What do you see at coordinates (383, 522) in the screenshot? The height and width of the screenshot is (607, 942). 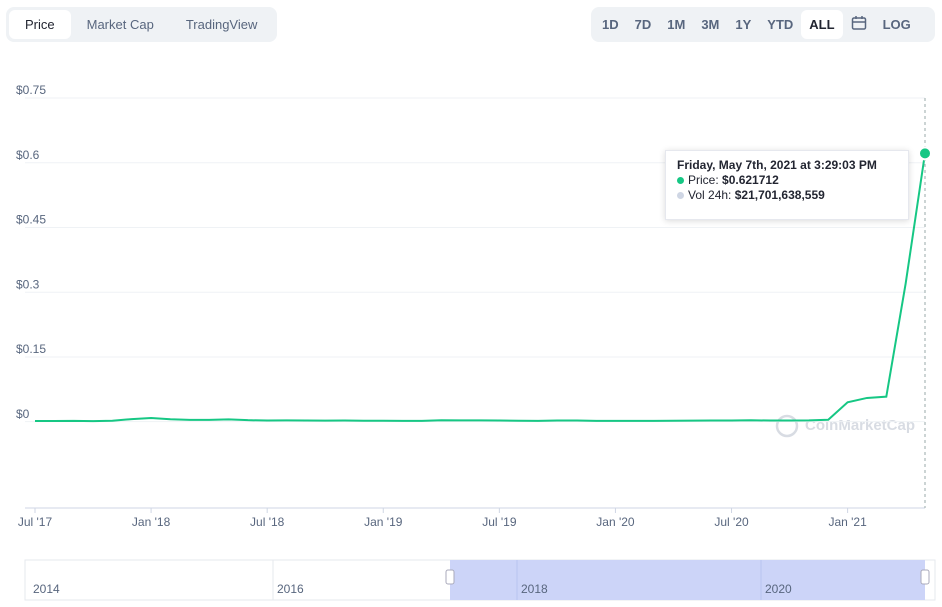 I see `x-tick-label: Jan '19` at bounding box center [383, 522].